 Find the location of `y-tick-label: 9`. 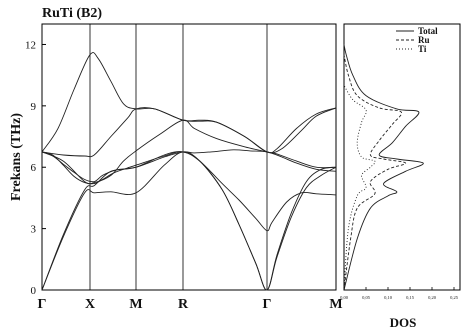

y-tick-label: 9 is located at coordinates (34, 107).